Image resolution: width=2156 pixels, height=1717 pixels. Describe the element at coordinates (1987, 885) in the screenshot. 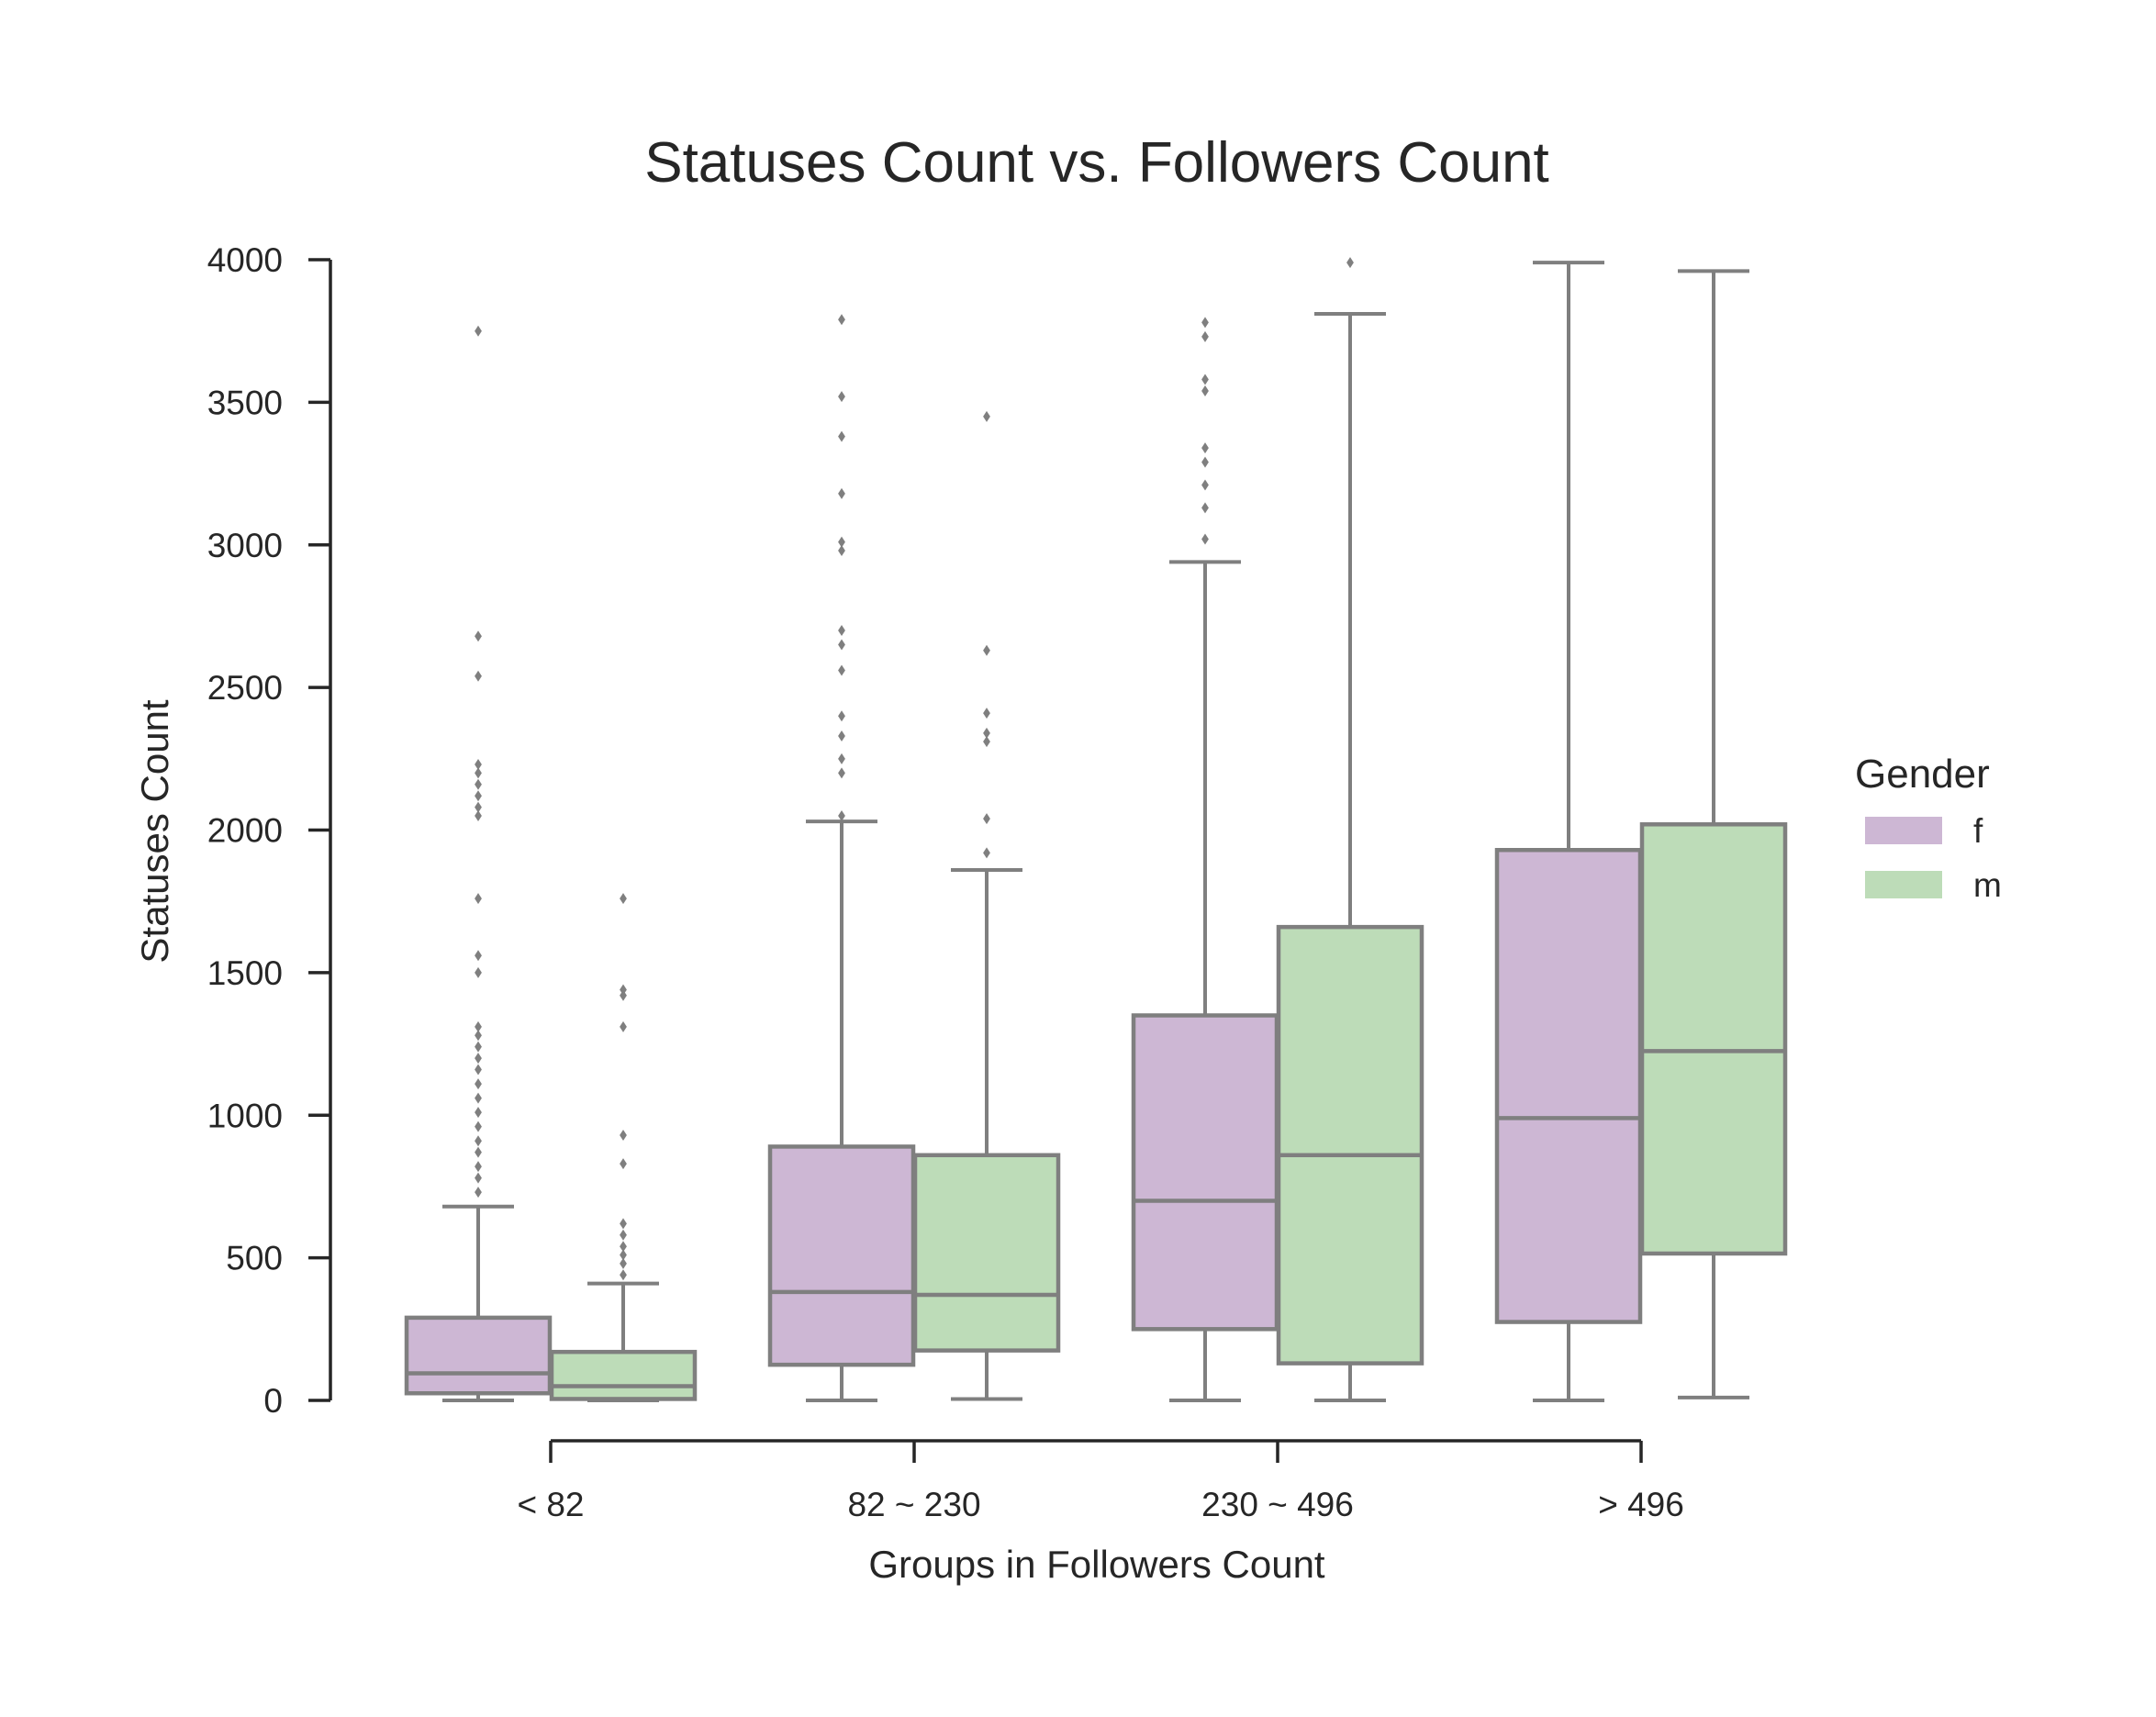

I see `legend-label-m: m` at that location.